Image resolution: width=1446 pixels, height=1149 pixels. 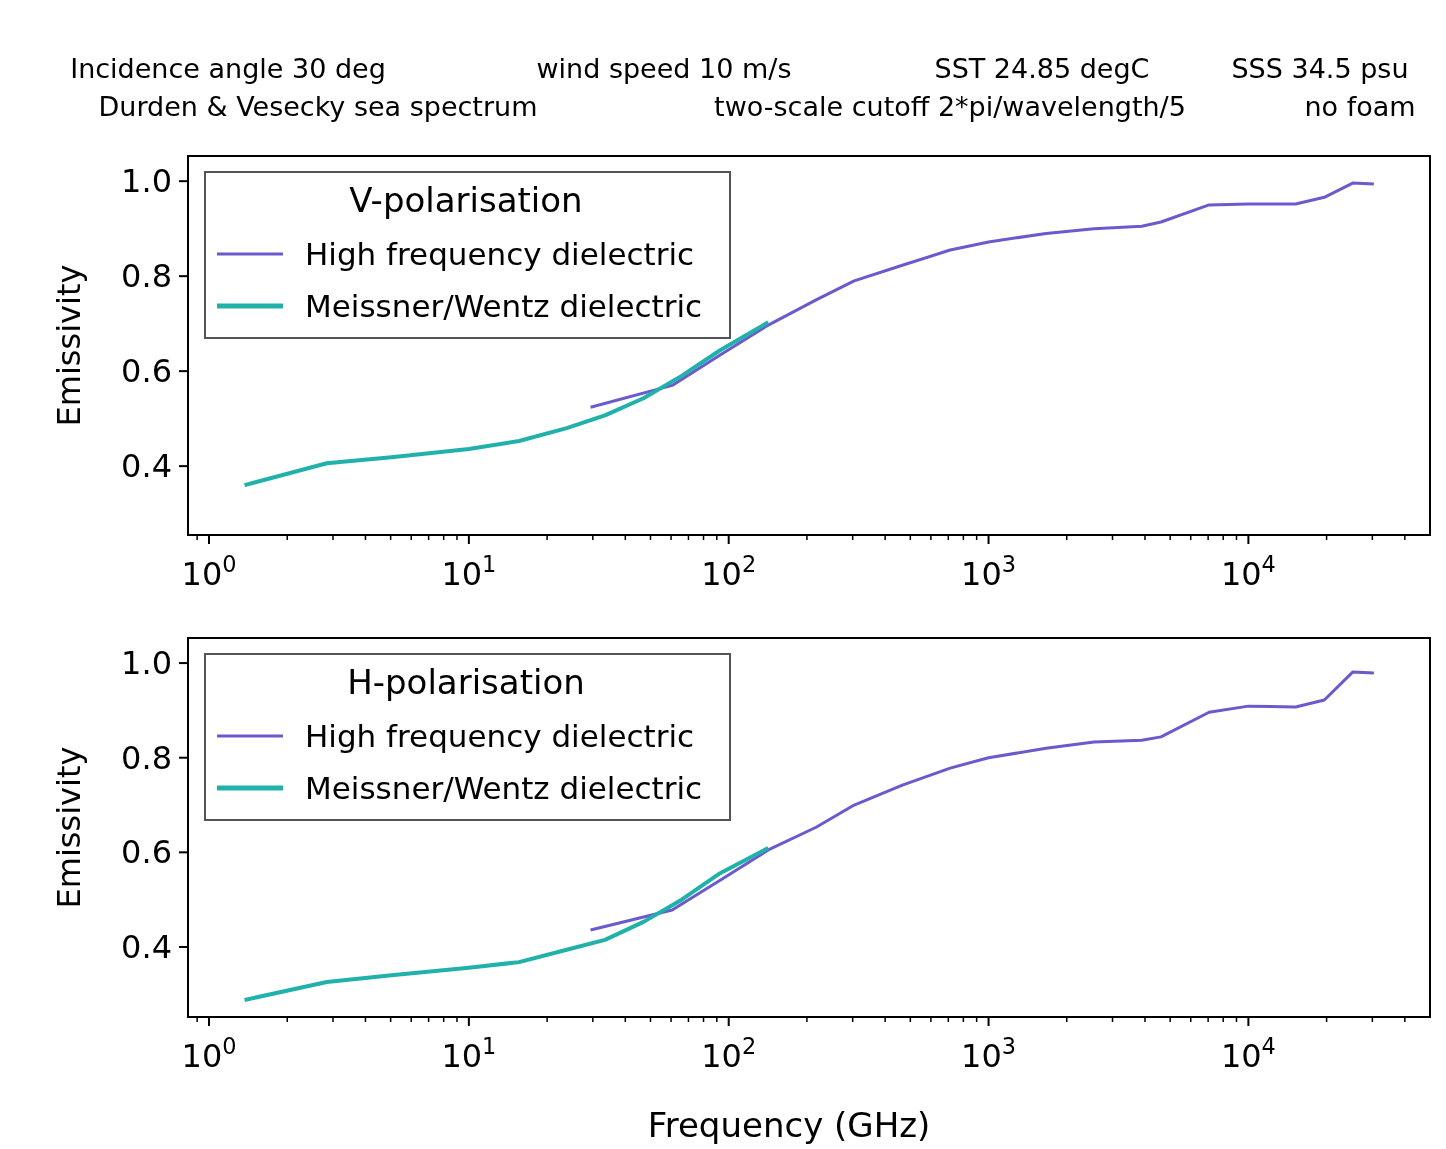 What do you see at coordinates (664, 68) in the screenshot?
I see `text: wind speed 10 m/s` at bounding box center [664, 68].